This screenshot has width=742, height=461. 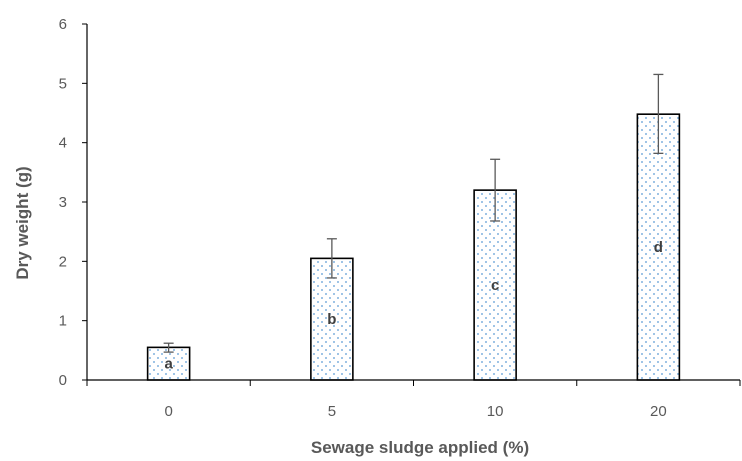 I want to click on significance-letter: c, so click(x=495, y=285).